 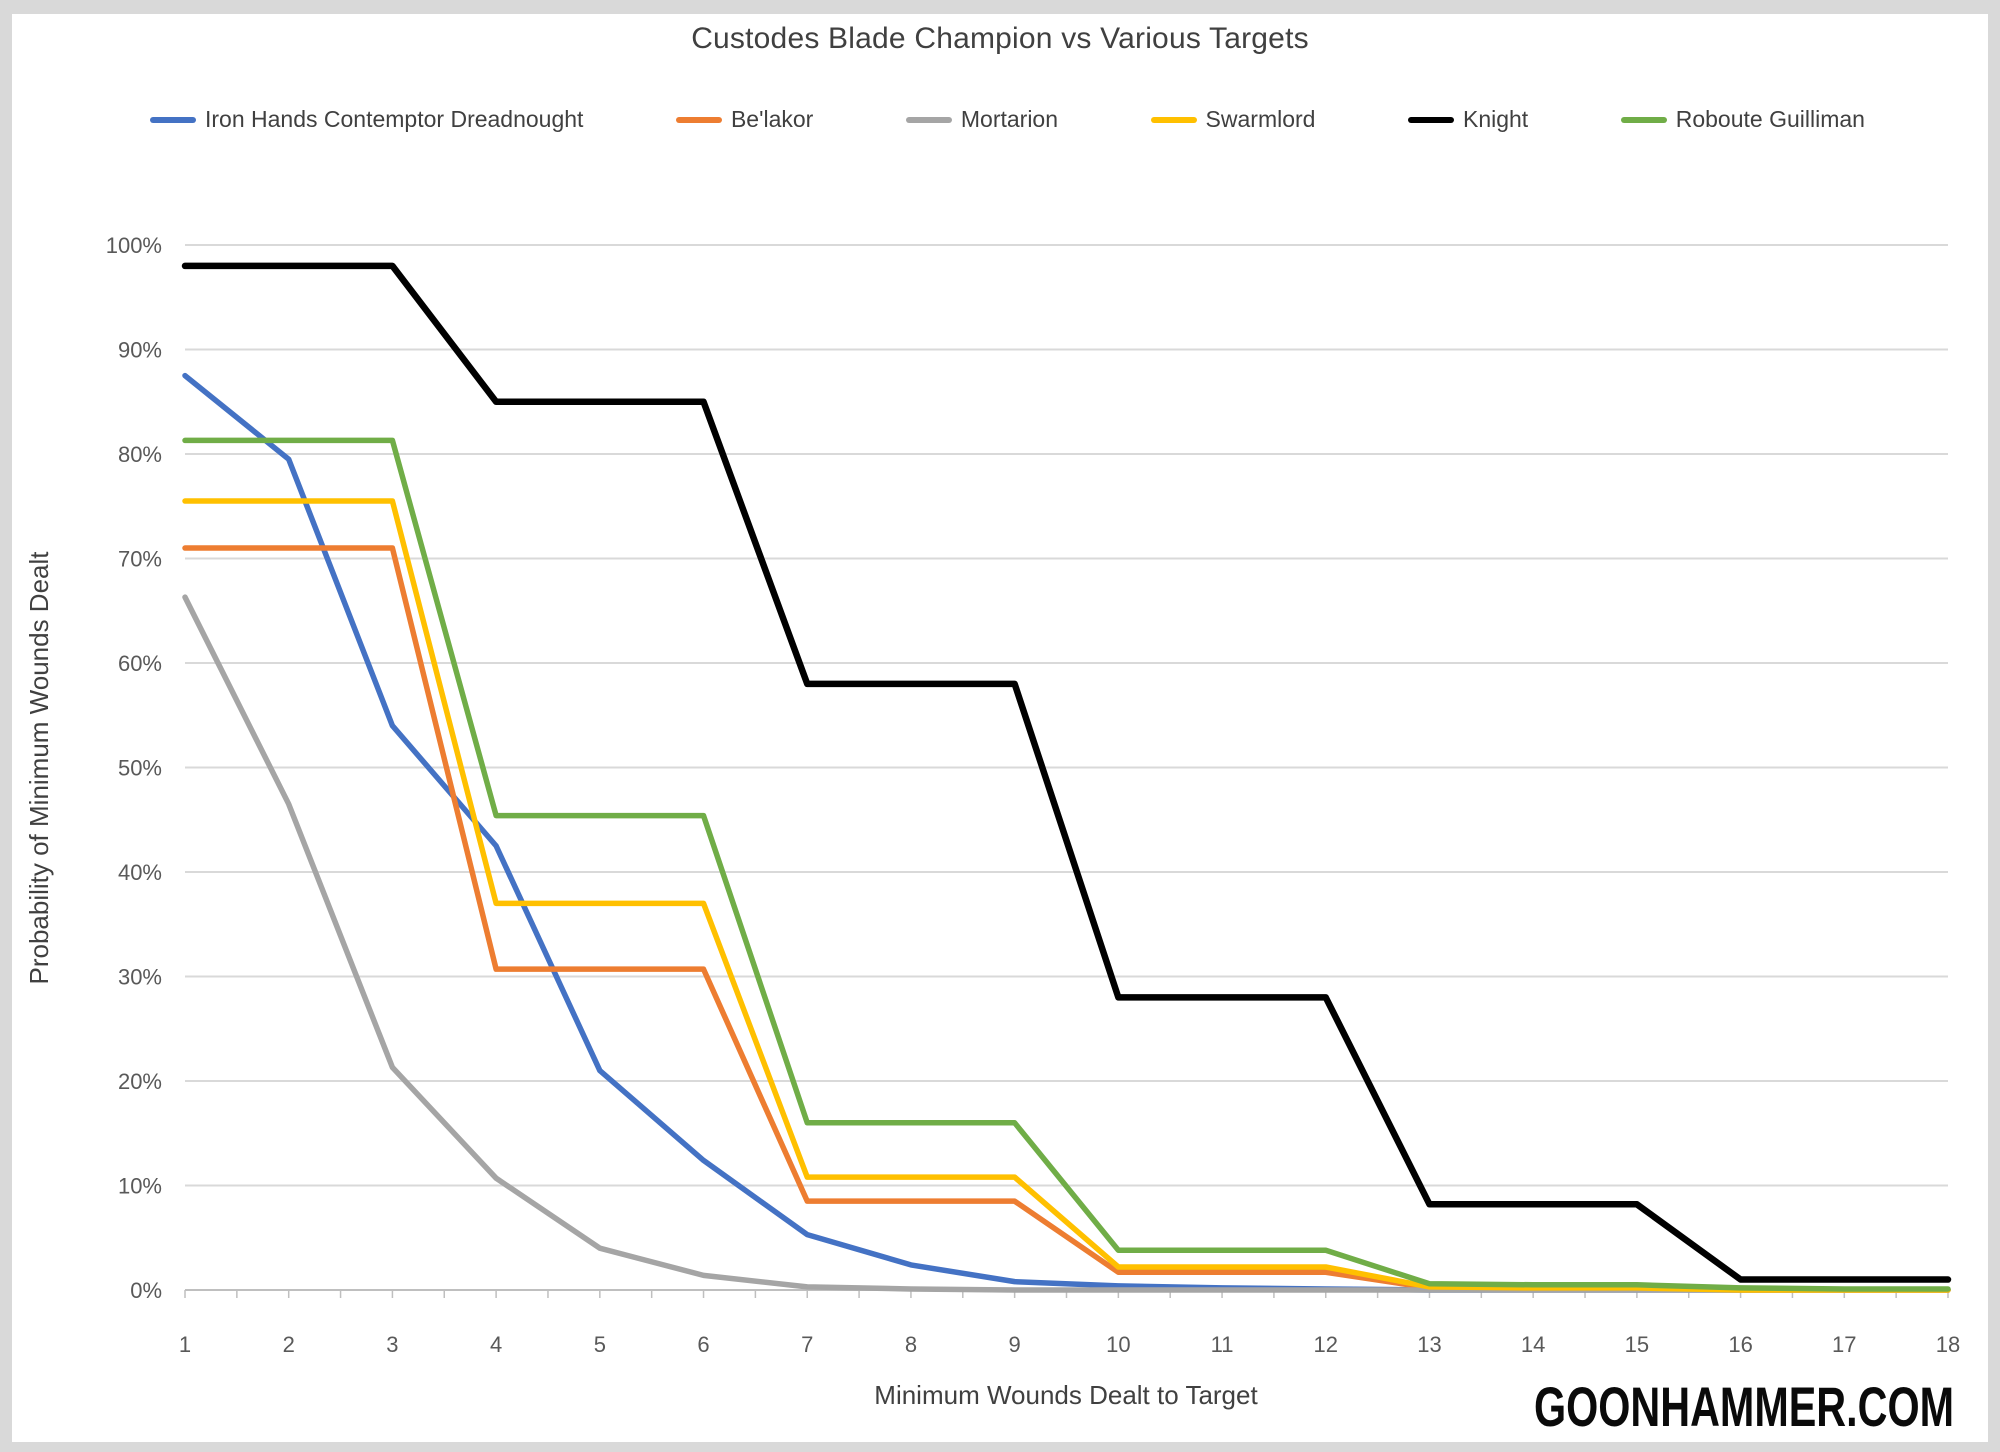 I want to click on y-tick-label: 70%, so click(x=140, y=559).